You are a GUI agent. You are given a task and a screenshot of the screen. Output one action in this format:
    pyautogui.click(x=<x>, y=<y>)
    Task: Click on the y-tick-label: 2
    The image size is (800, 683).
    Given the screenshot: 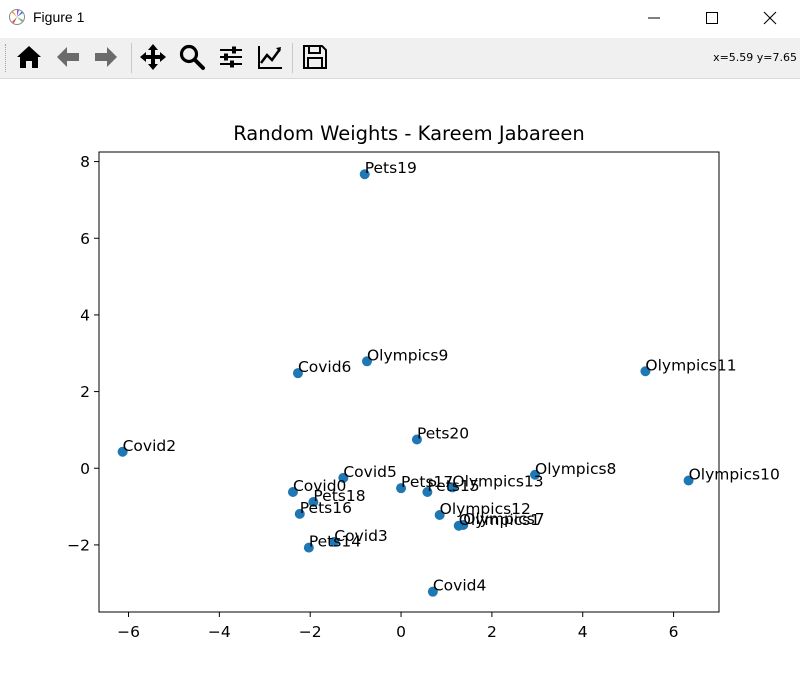 What is the action you would take?
    pyautogui.click(x=85, y=392)
    